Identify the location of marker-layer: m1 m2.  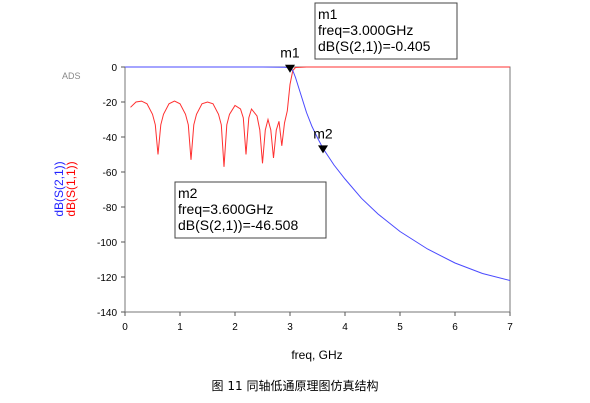
(306, 99).